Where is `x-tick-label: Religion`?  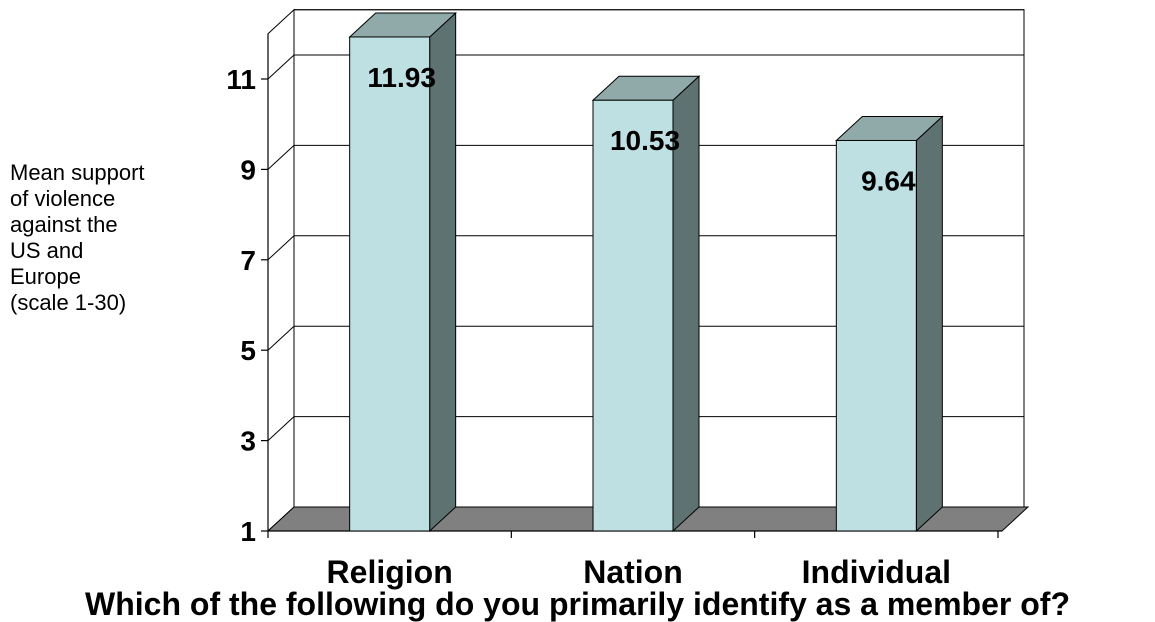 x-tick-label: Religion is located at coordinates (390, 572).